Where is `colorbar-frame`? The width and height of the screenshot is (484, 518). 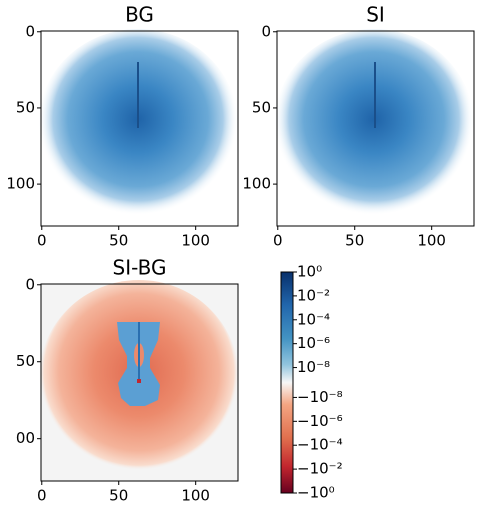
colorbar-frame is located at coordinates (287, 382).